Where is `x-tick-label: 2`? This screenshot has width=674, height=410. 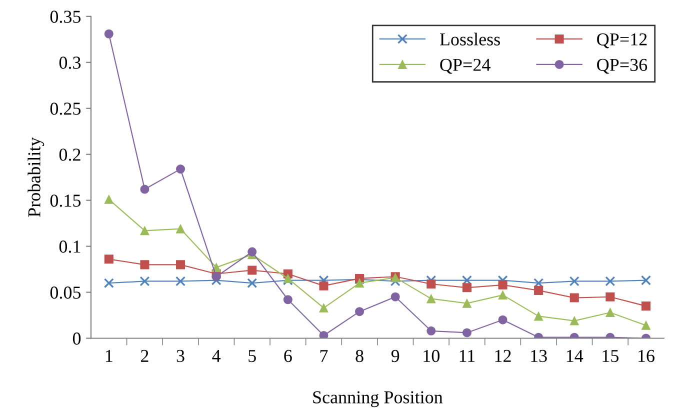 x-tick-label: 2 is located at coordinates (144, 356).